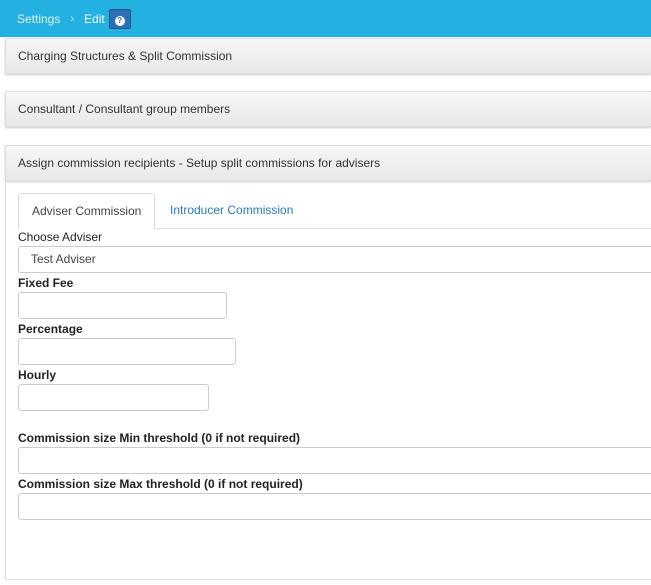 This screenshot has width=651, height=585. I want to click on section-title: Consultant / Consultant group members, so click(124, 109).